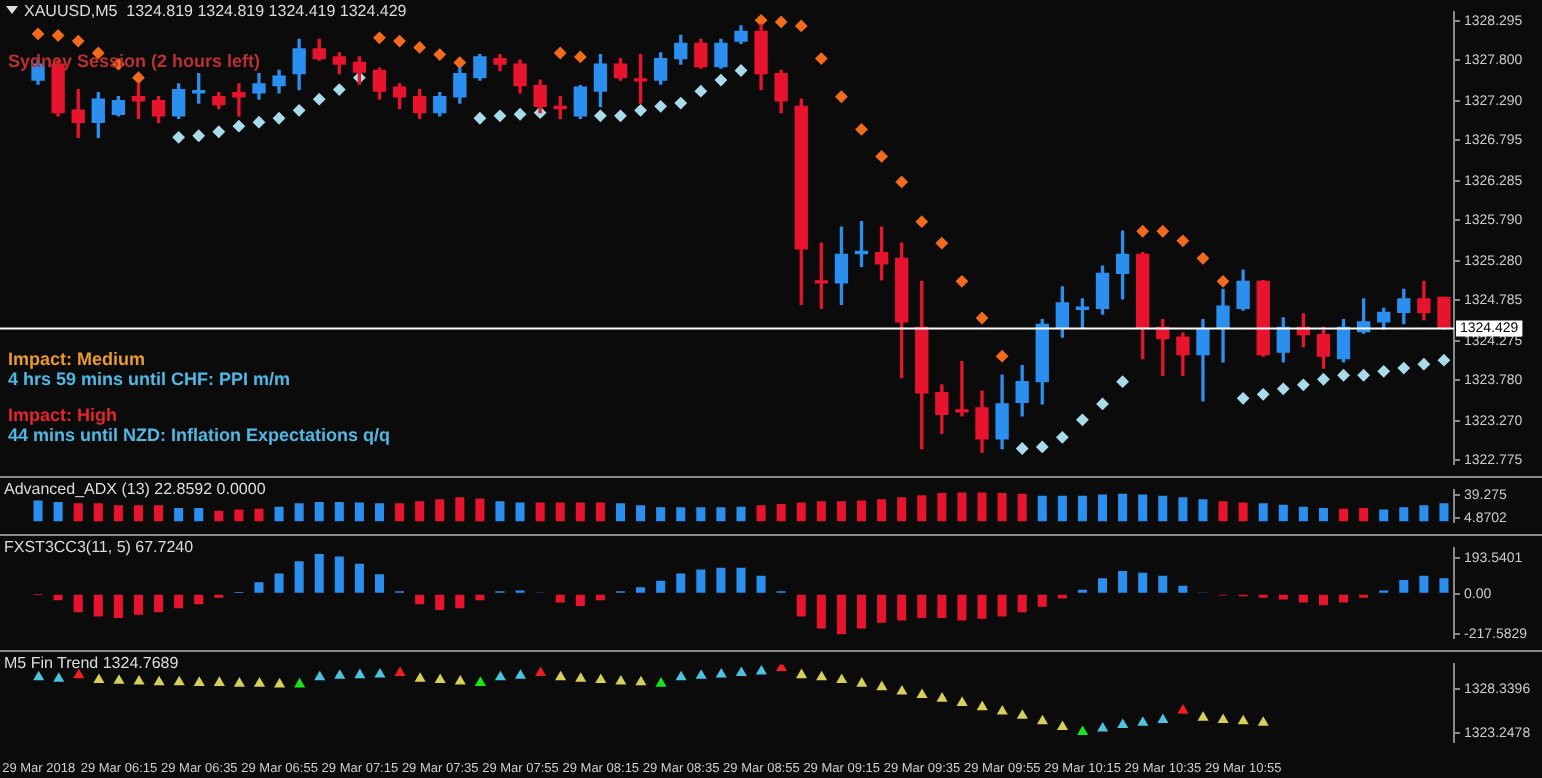 This screenshot has width=1542, height=778. Describe the element at coordinates (135, 489) in the screenshot. I see `chart-title: Advanced_ADX (13) 22.8592 0.0000` at that location.